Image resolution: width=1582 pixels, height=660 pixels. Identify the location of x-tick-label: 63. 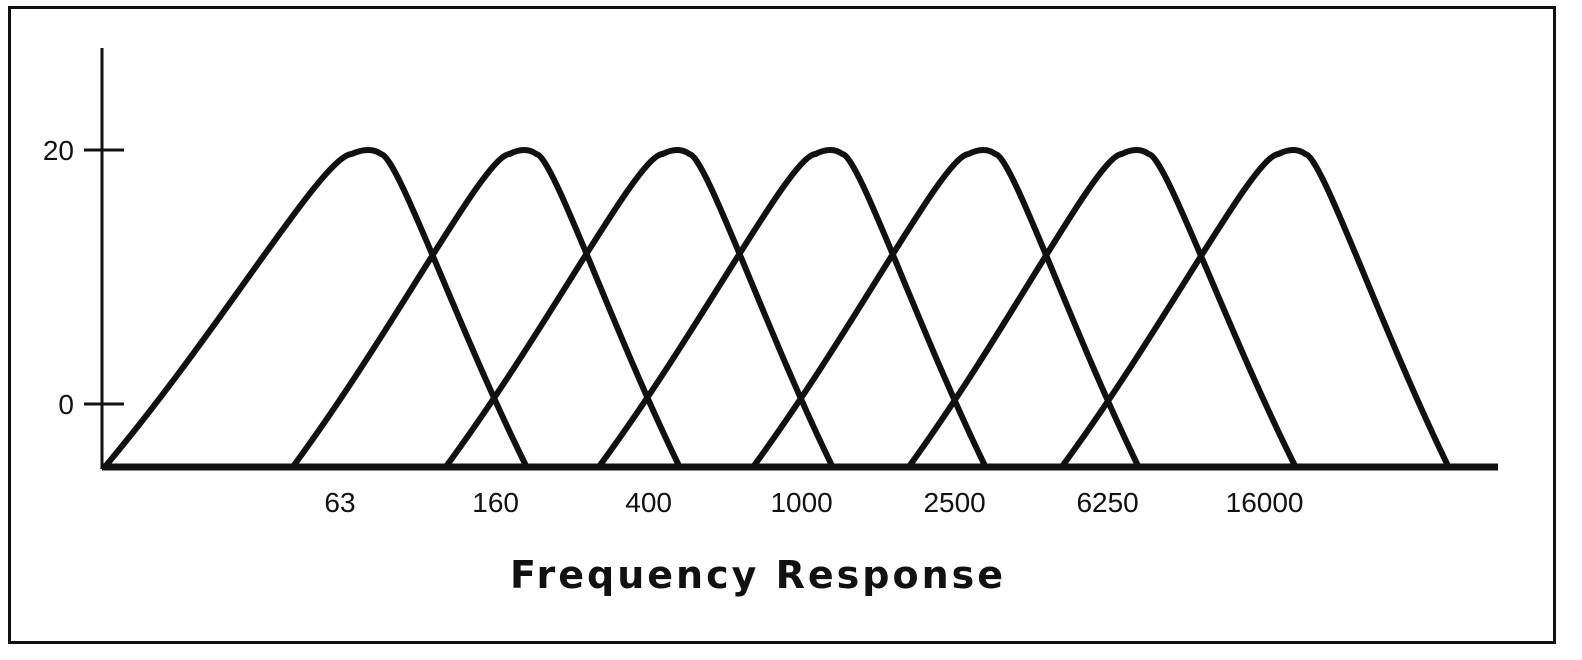
(339, 502).